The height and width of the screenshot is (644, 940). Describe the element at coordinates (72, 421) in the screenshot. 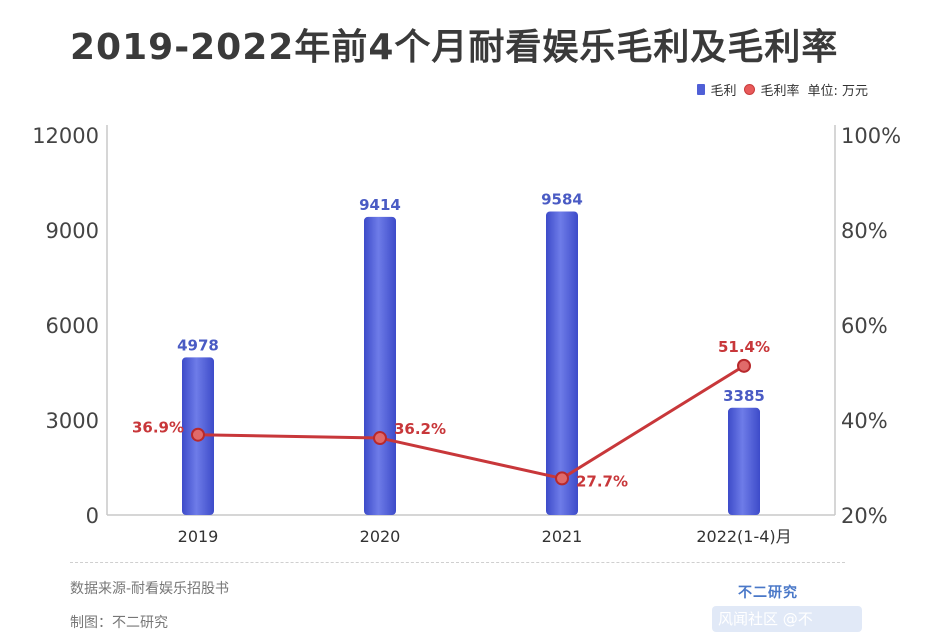

I see `y-left-tick-label: 3000` at that location.